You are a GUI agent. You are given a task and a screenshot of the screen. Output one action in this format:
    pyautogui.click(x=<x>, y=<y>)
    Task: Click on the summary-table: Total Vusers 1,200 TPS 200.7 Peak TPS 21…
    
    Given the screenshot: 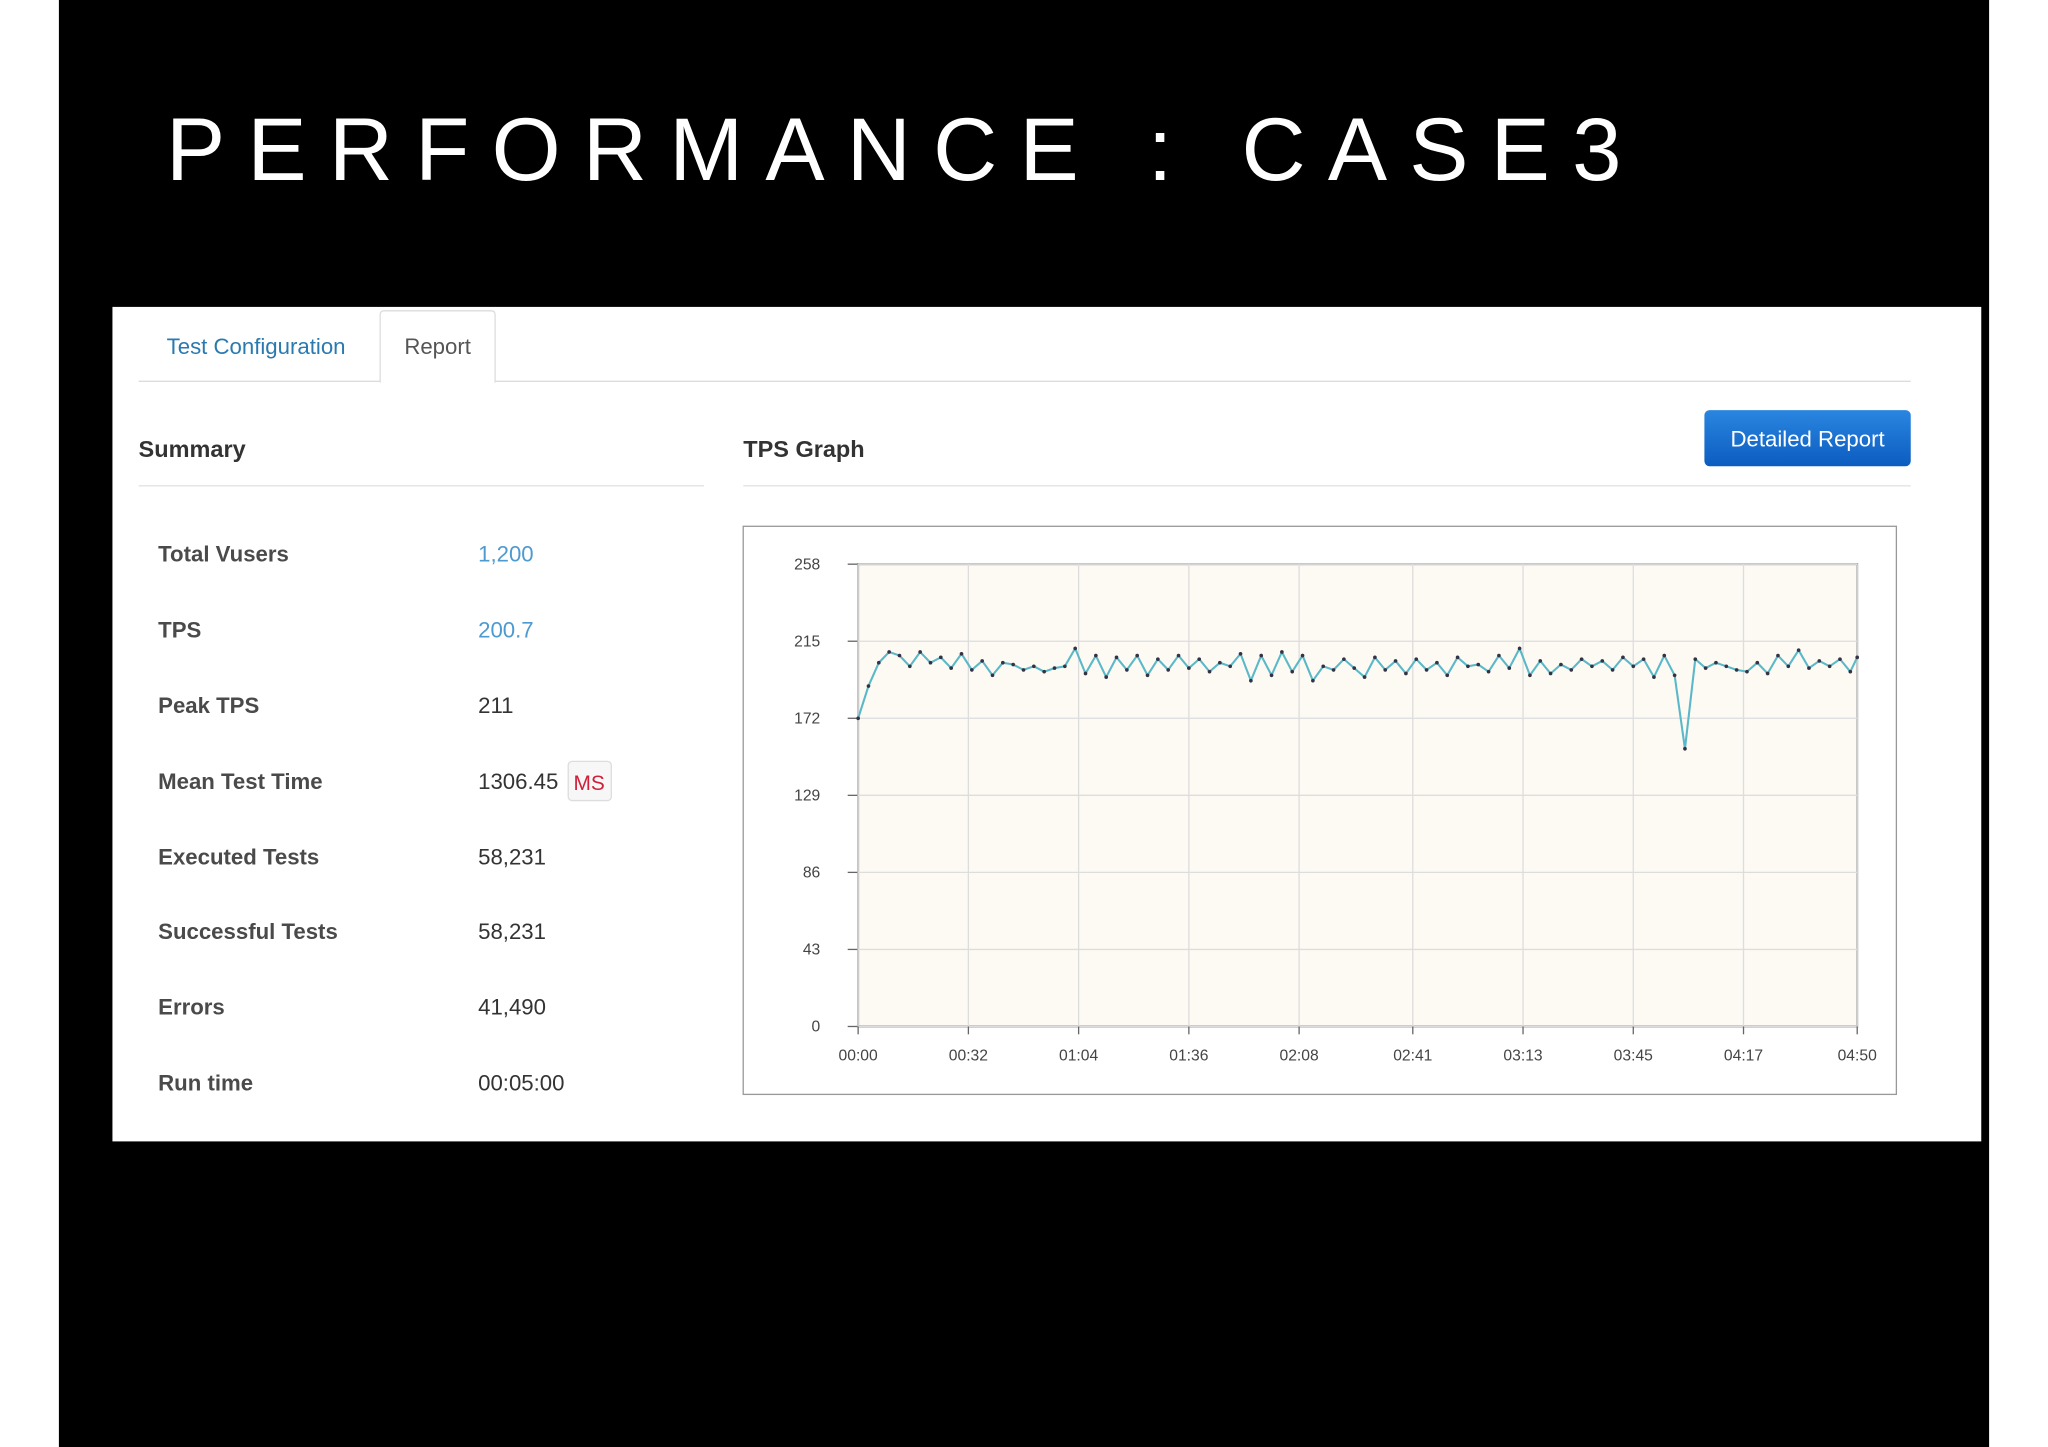 What is the action you would take?
    pyautogui.click(x=385, y=818)
    